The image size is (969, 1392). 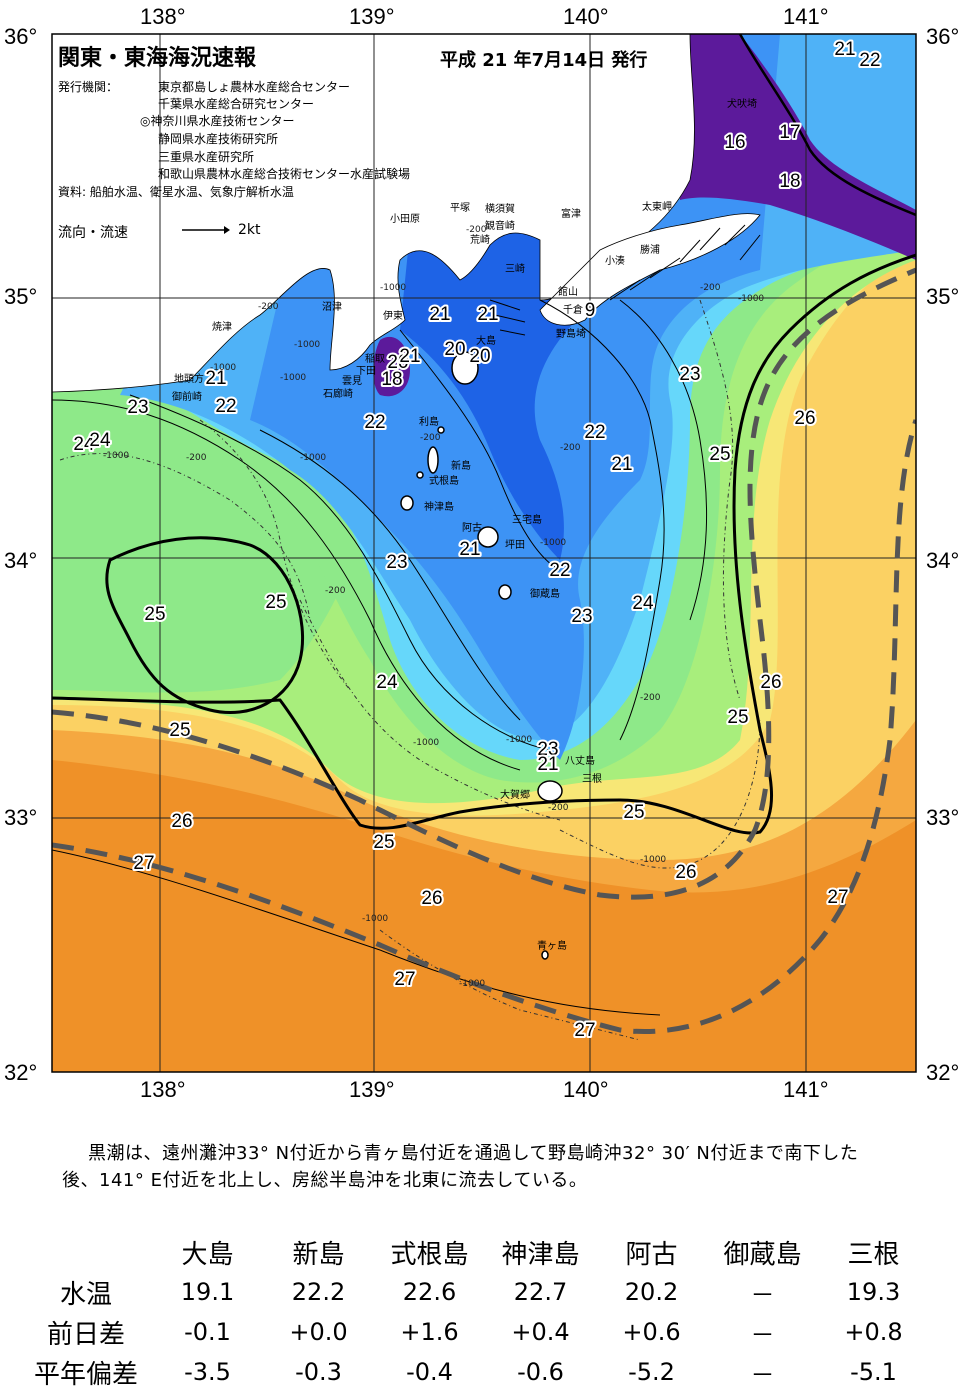 What do you see at coordinates (943, 817) in the screenshot?
I see `lat-label-33-right: 33°` at bounding box center [943, 817].